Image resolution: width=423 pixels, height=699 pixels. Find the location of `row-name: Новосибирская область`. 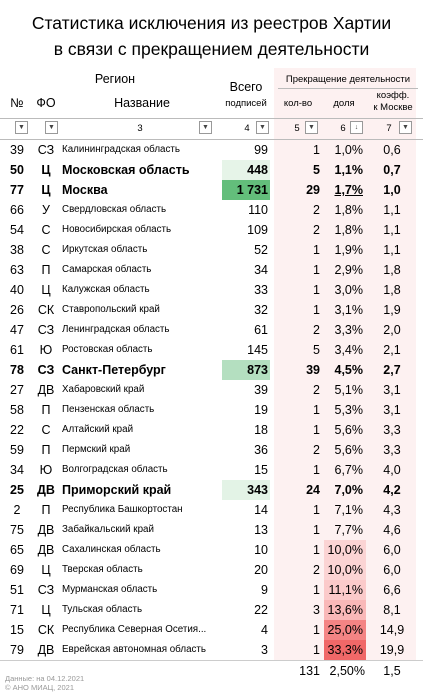

row-name: Новосибирская область is located at coordinates (117, 229).